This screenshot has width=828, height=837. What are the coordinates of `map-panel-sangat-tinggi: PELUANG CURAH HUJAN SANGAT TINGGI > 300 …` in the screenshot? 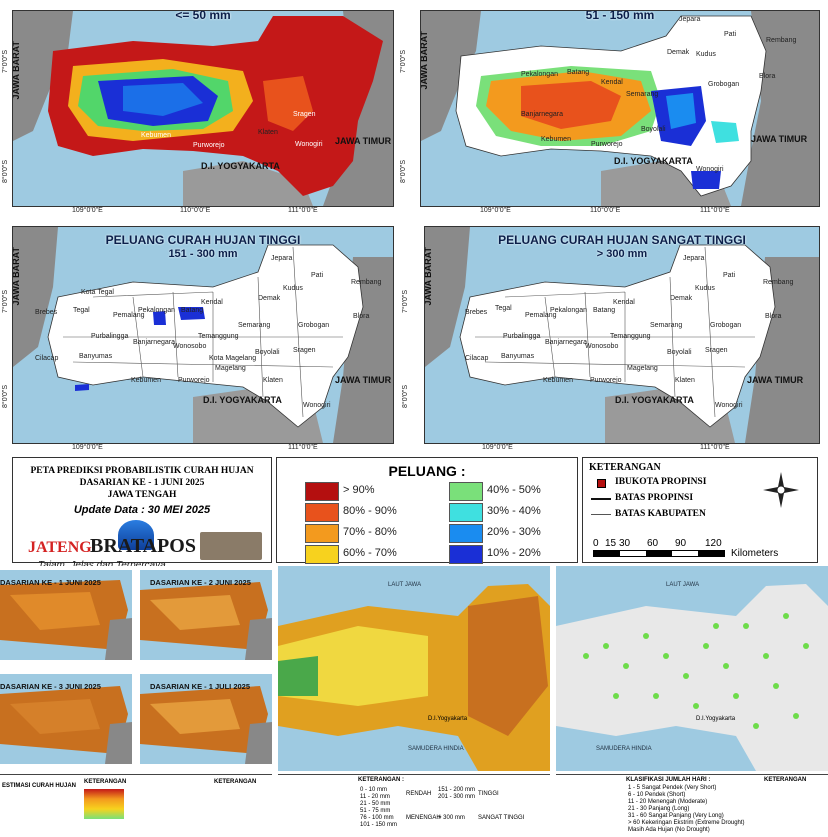 It's located at (622, 335).